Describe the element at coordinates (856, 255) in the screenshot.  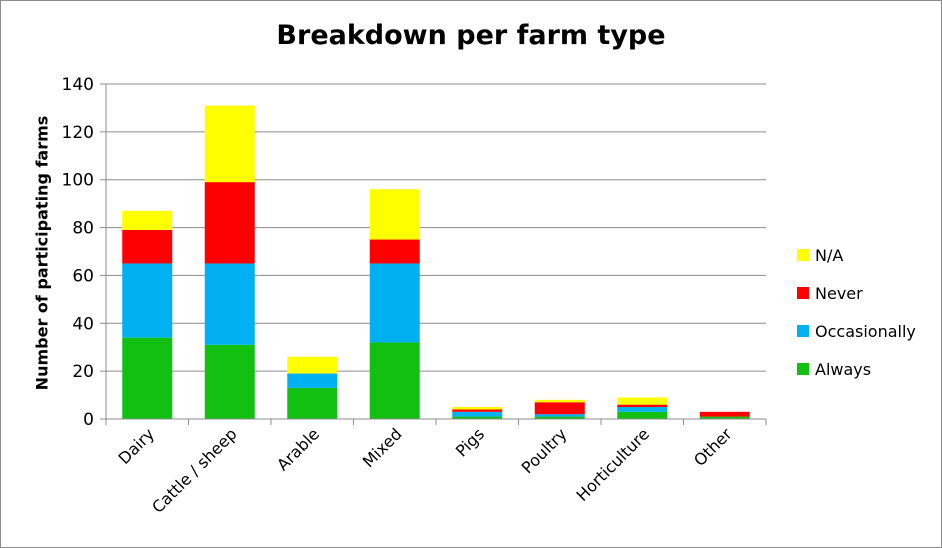
I see `legend-item: N/A` at that location.